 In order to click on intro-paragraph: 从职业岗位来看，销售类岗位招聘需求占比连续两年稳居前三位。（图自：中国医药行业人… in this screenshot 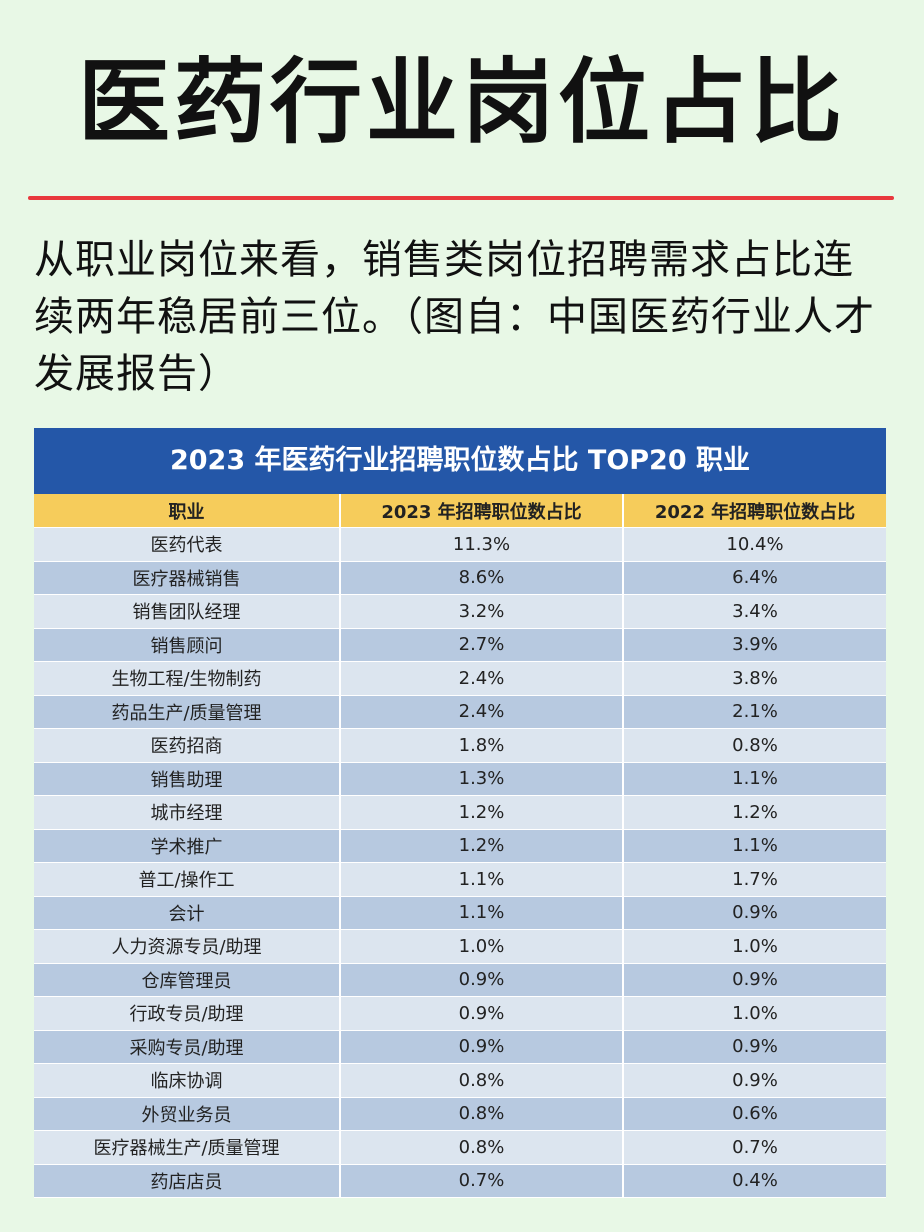, I will do `click(454, 317)`.